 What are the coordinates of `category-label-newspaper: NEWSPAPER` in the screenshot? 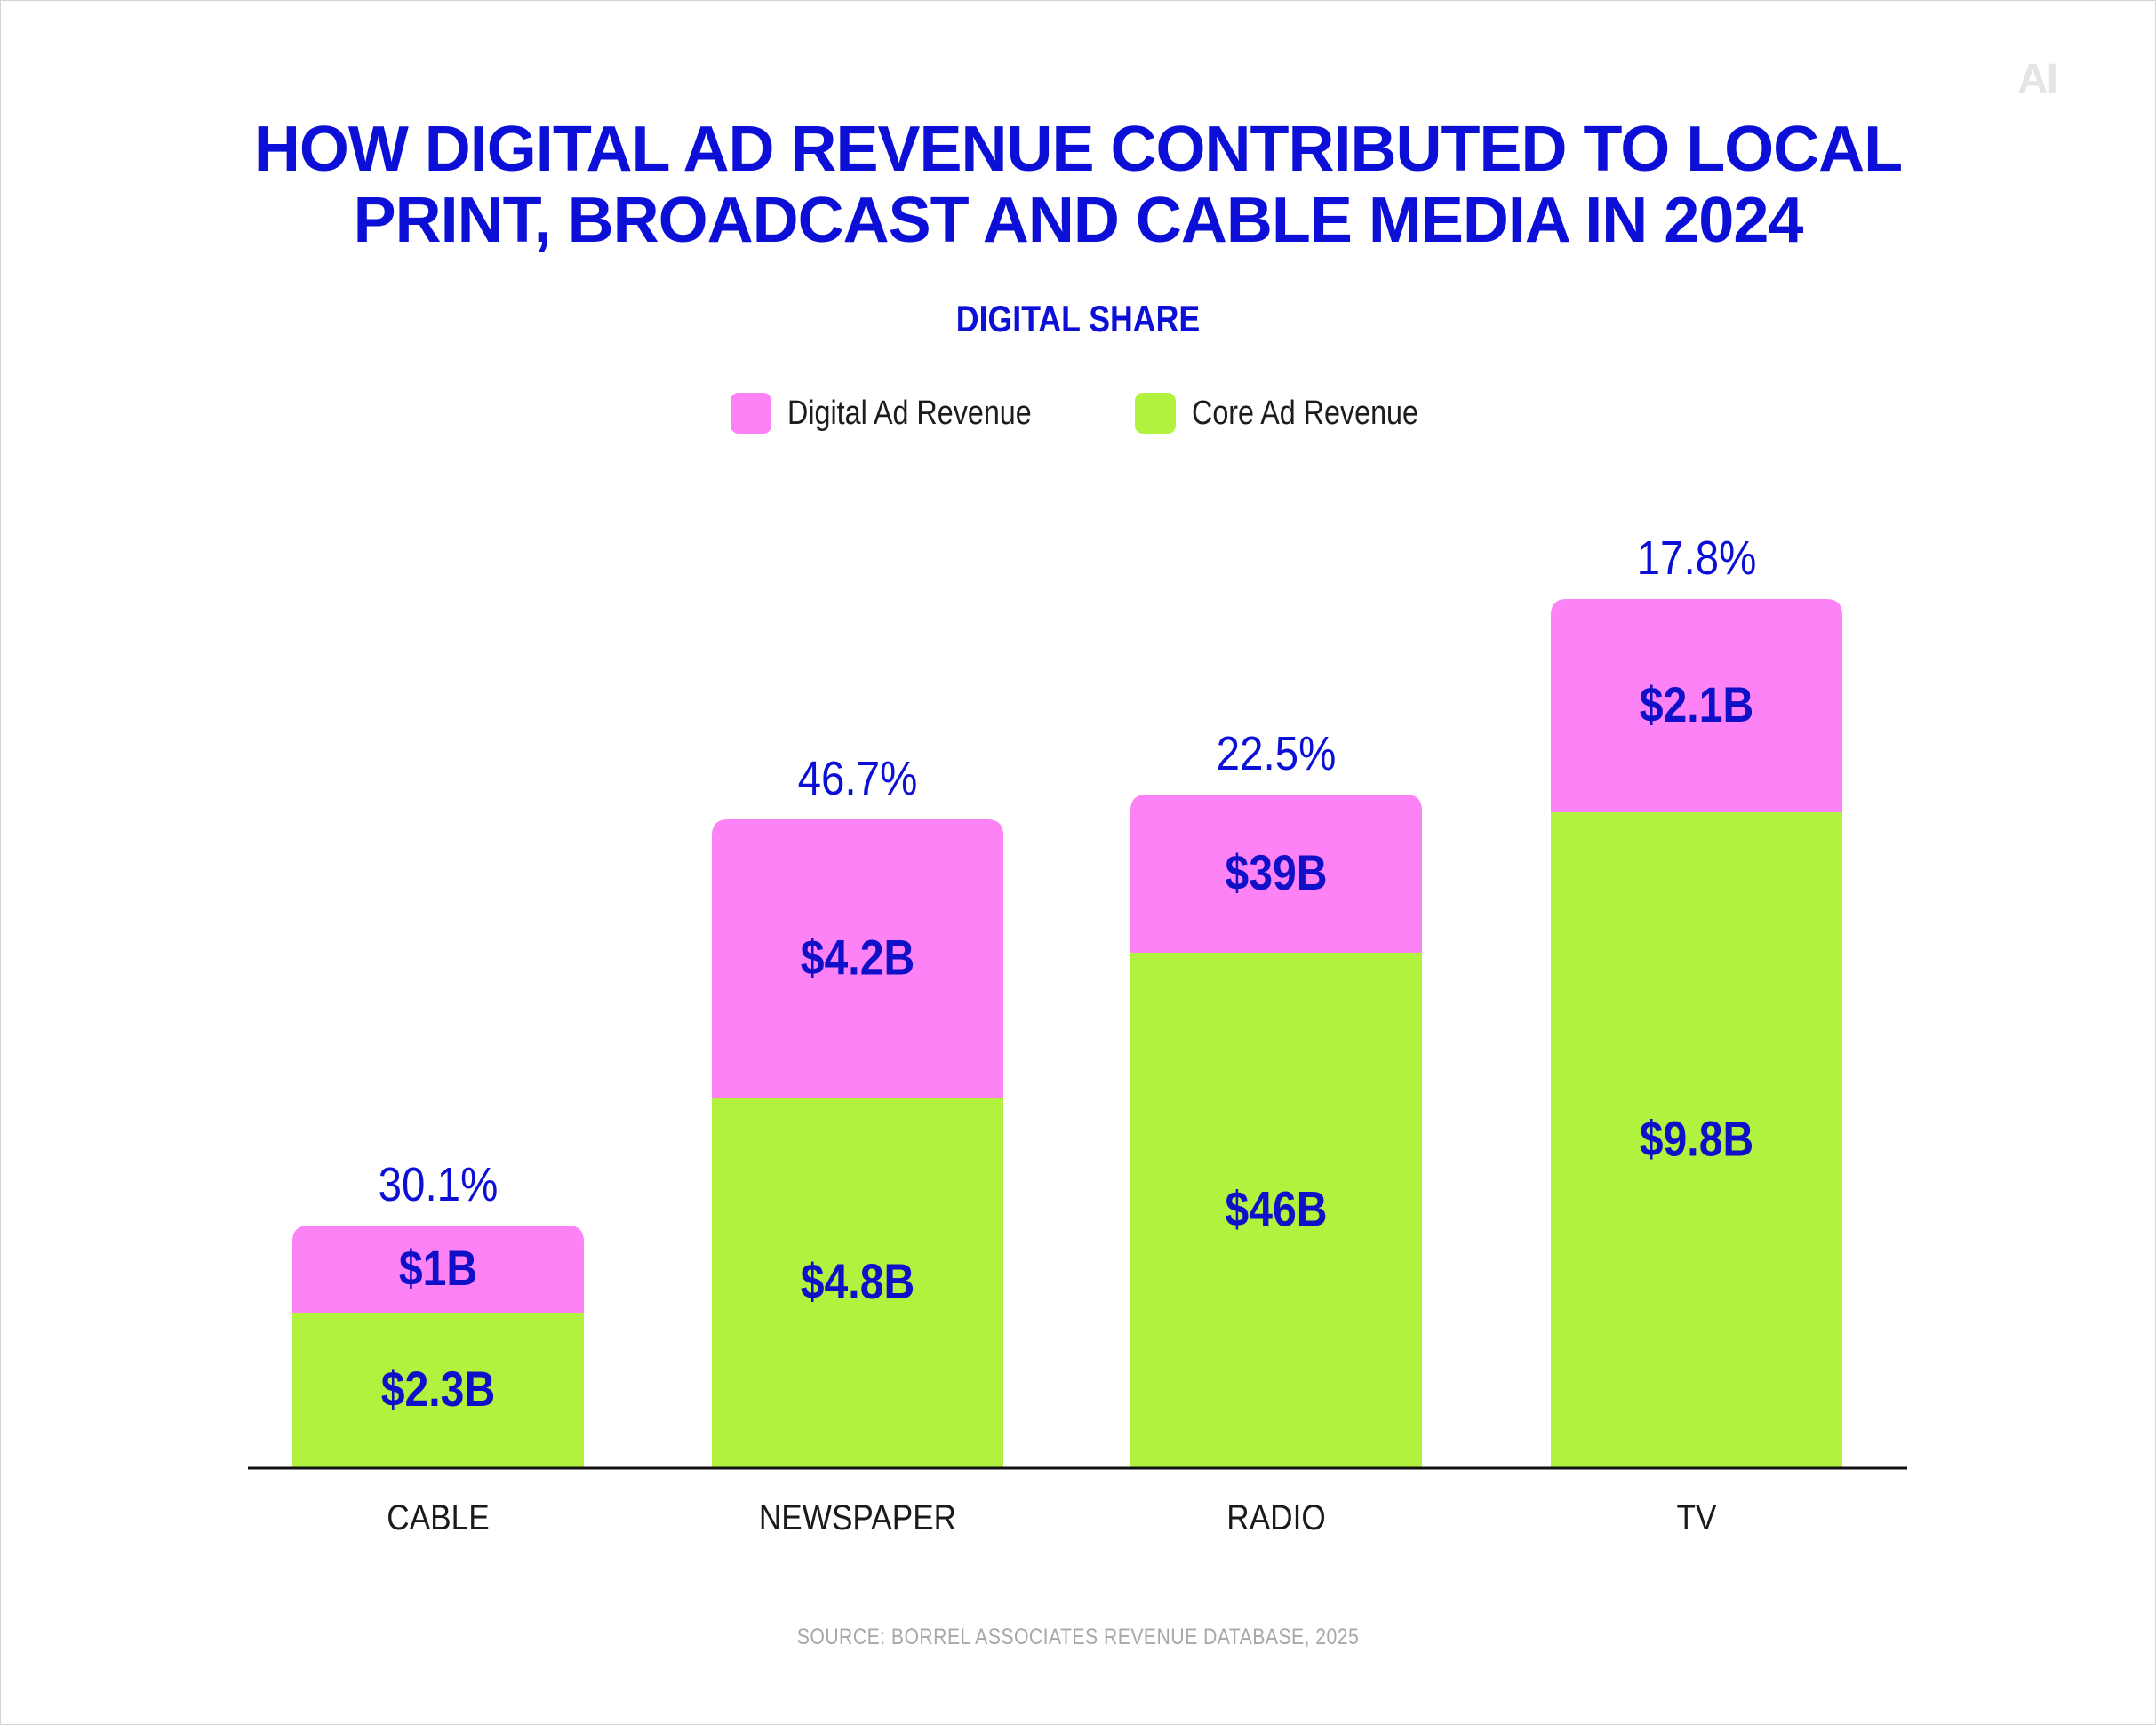 It's located at (857, 1517).